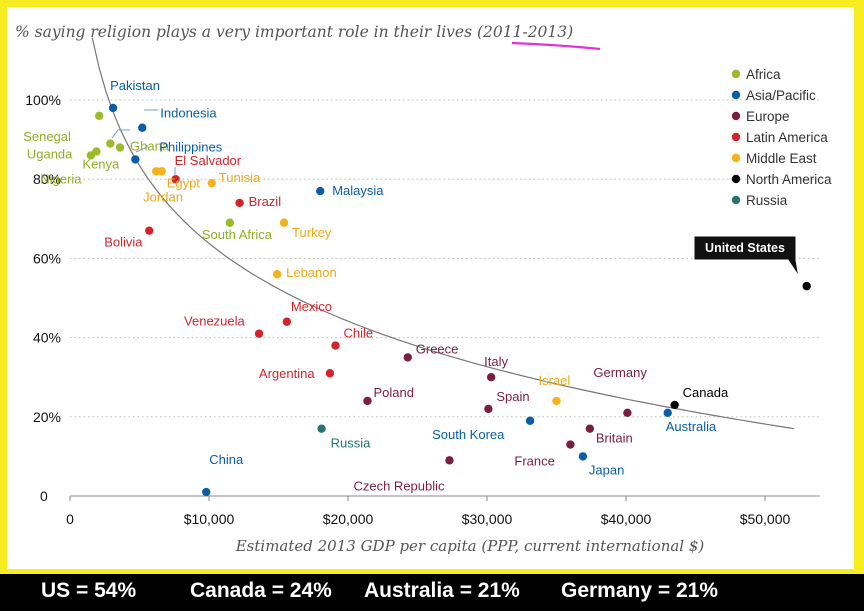 This screenshot has height=611, width=864. Describe the element at coordinates (61, 179) in the screenshot. I see `point-label: Nigeria` at that location.